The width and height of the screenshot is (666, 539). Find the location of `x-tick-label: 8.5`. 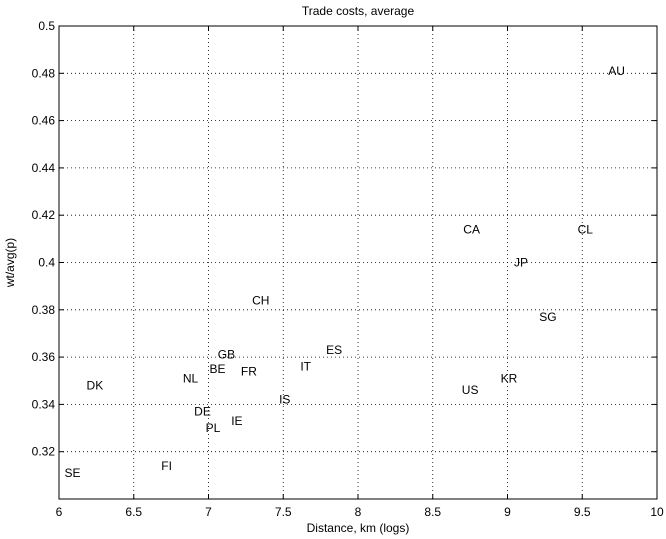

x-tick-label: 8.5 is located at coordinates (432, 512).